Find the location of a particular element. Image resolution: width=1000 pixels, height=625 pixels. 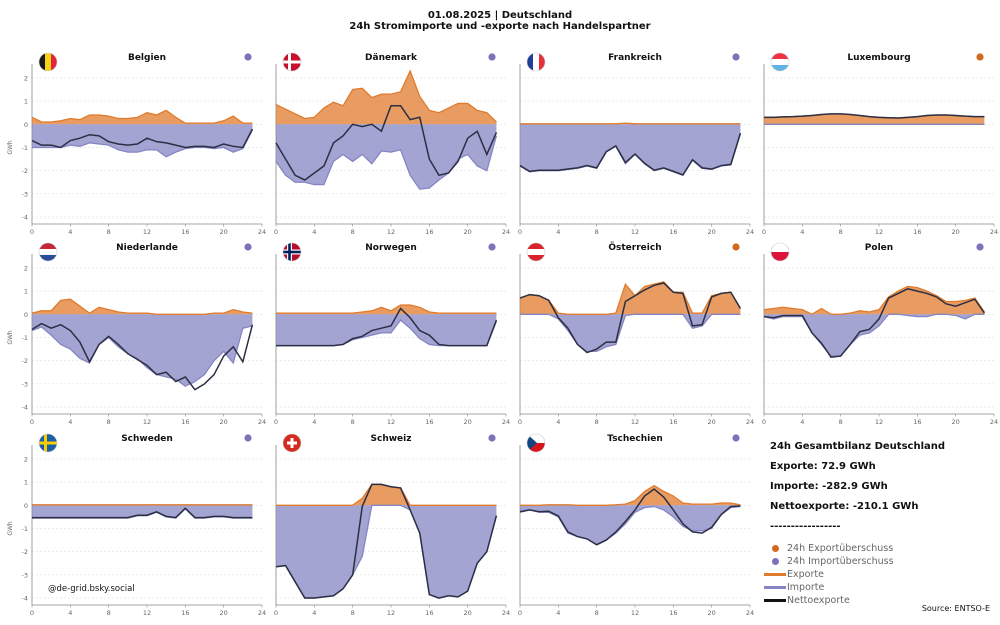

summary-heading: 24h Gesamtbilanz Deutschland is located at coordinates (858, 446).